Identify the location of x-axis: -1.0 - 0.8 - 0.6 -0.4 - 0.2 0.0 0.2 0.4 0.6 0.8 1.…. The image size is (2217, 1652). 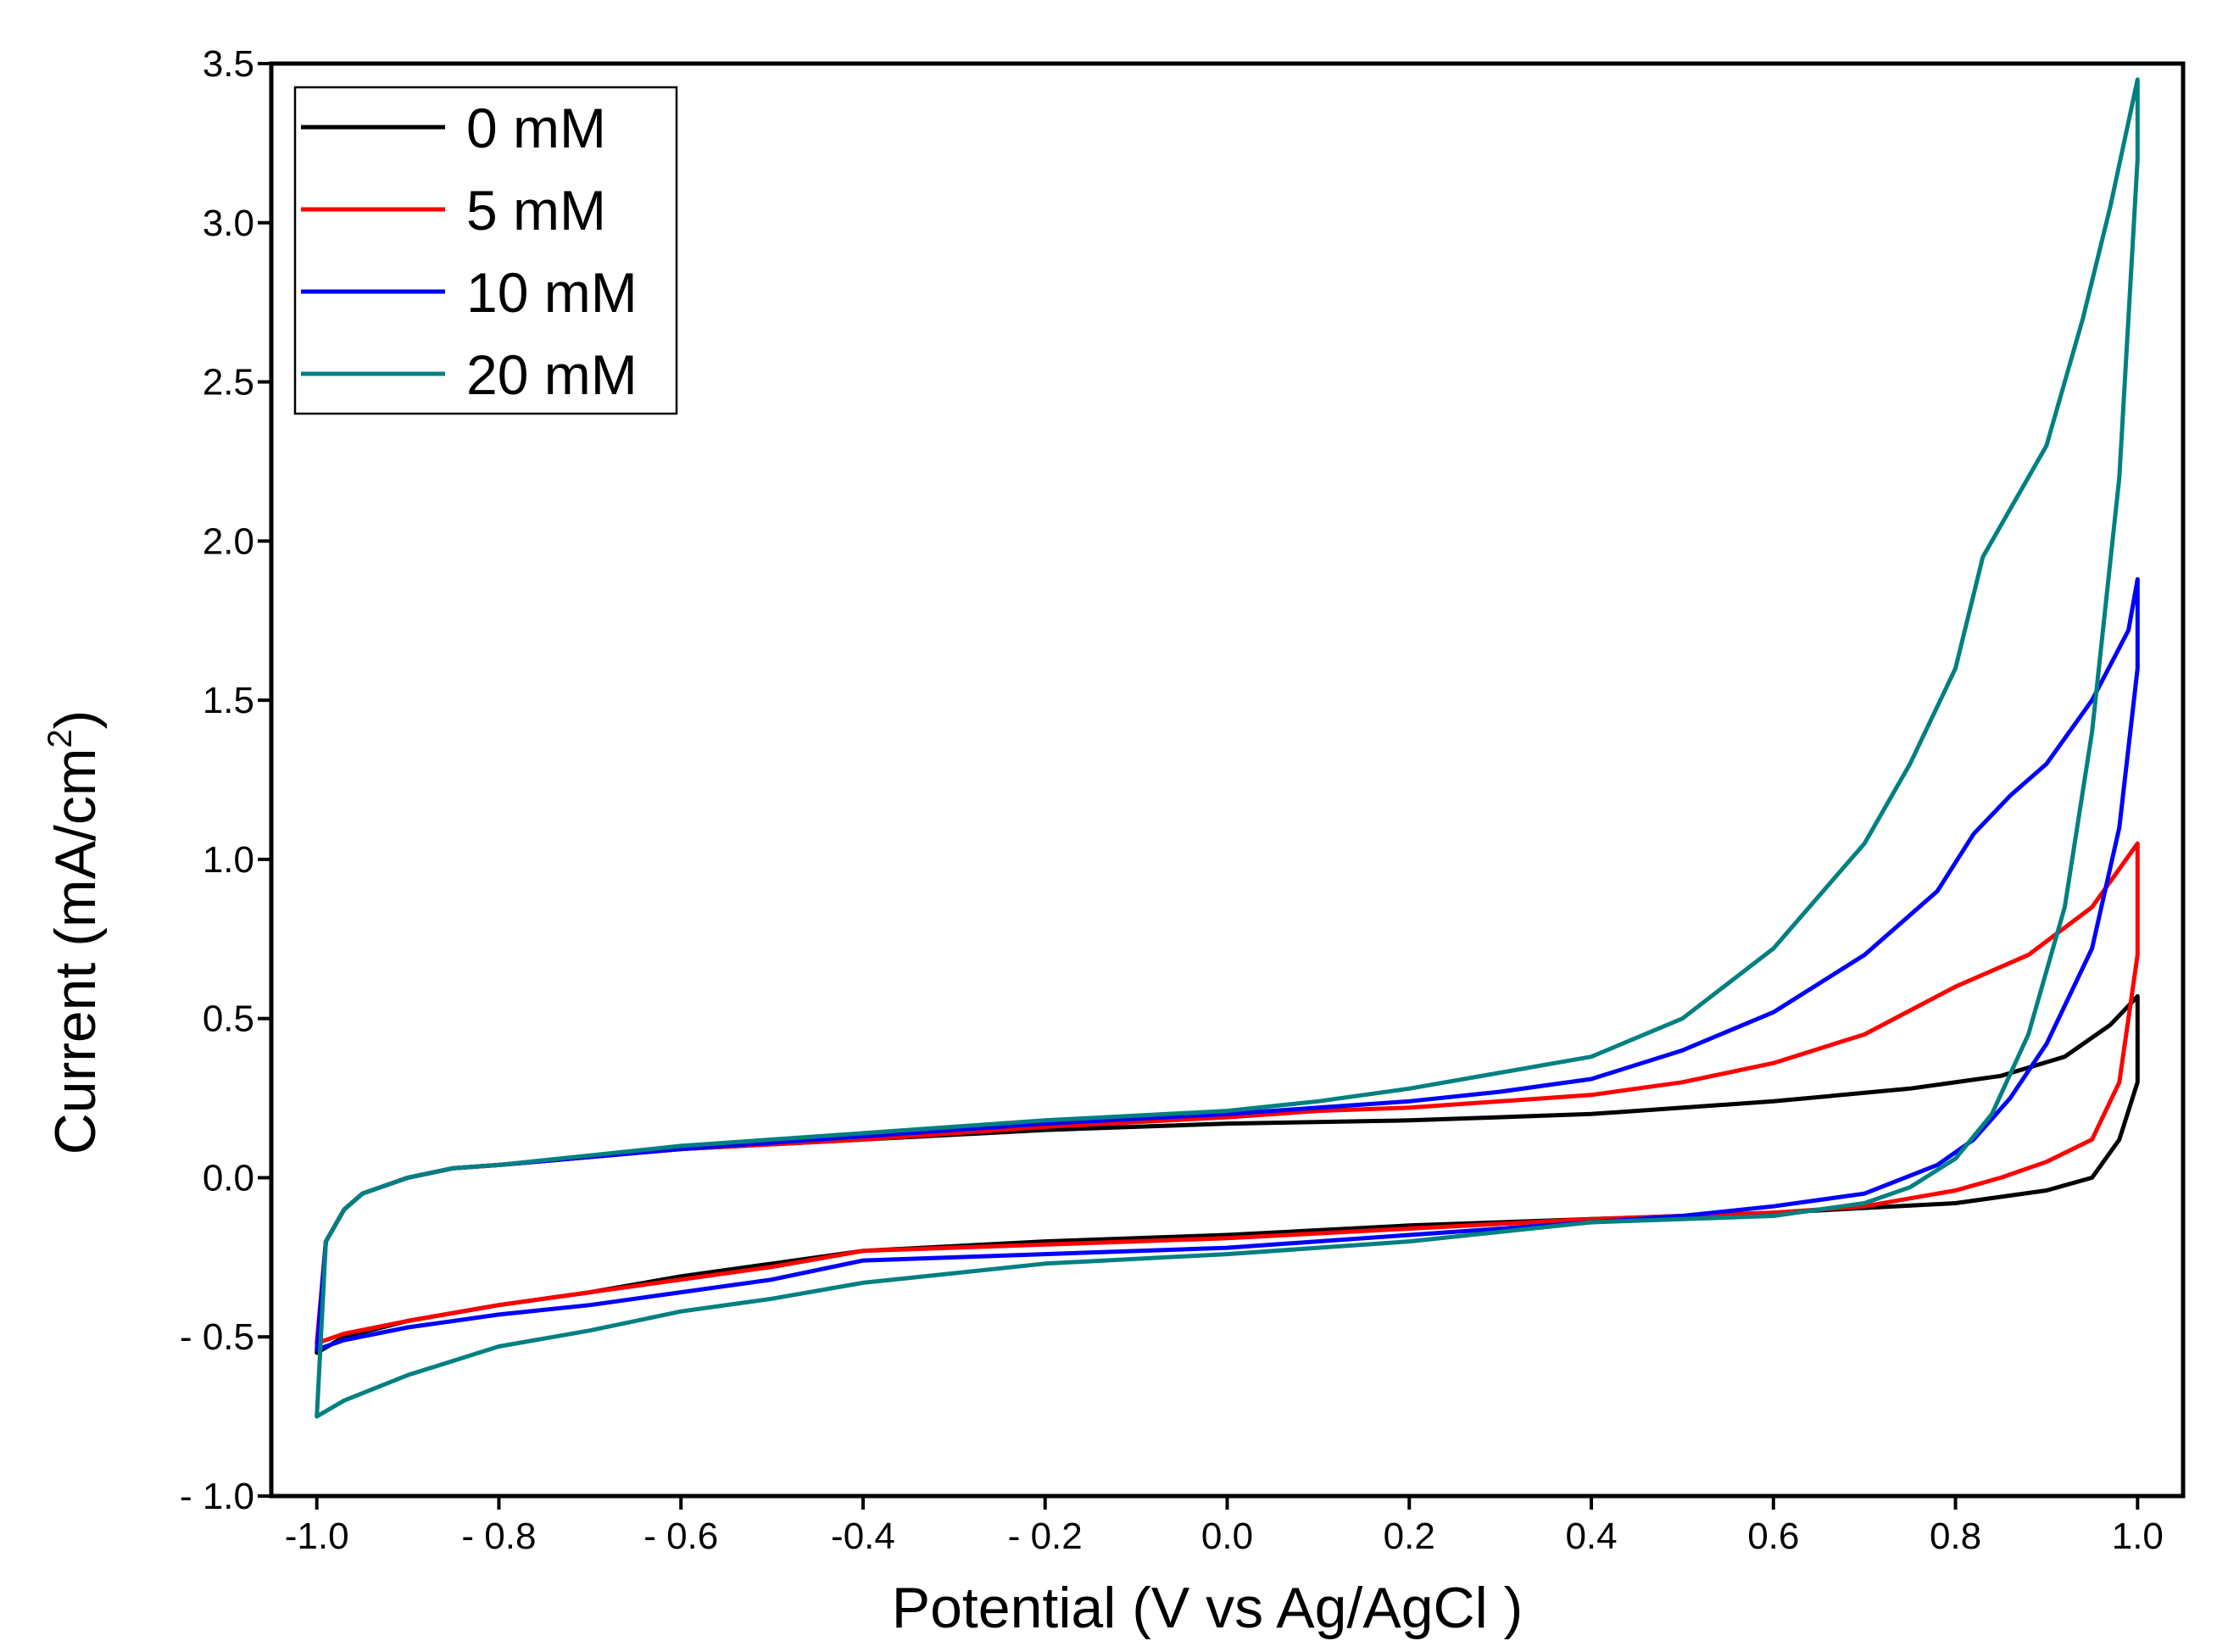
(1224, 1526).